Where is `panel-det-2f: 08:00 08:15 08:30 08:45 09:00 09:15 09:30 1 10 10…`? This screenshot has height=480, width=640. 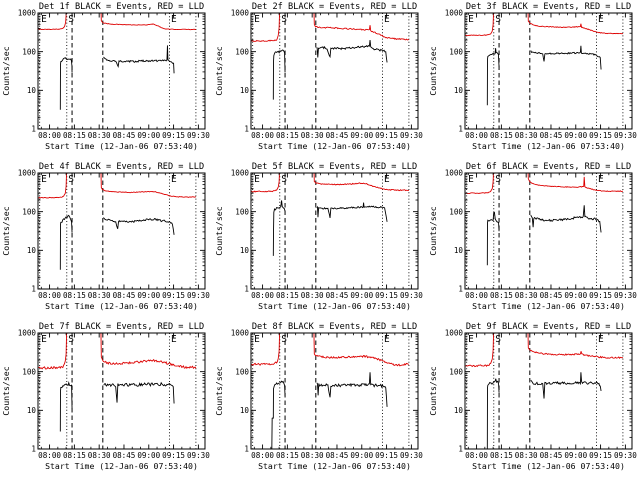 panel-det-2f: 08:00 08:15 08:30 08:45 09:00 09:15 09:30 1 10 10… is located at coordinates (319, 80).